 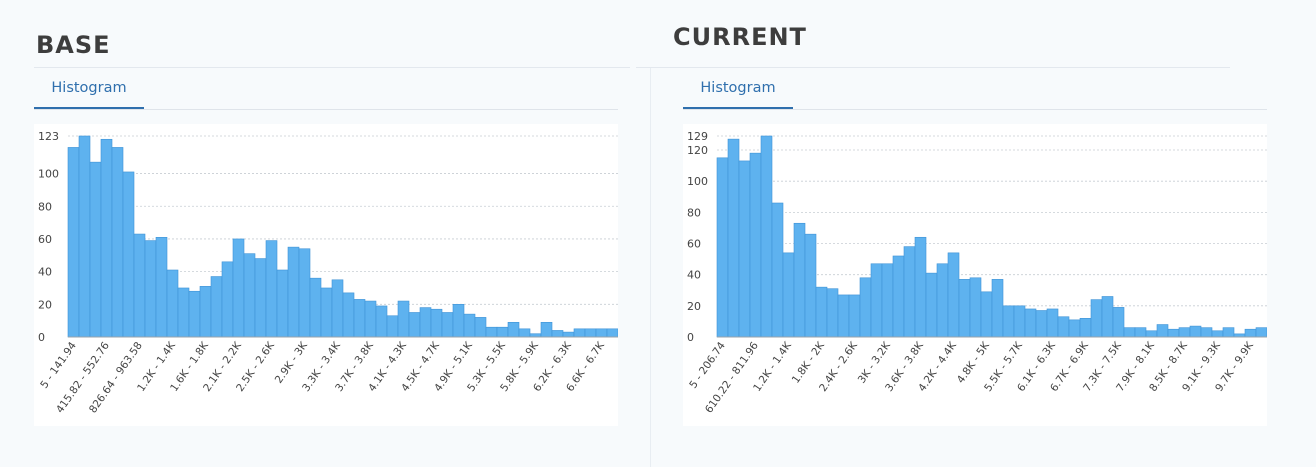 What do you see at coordinates (738, 92) in the screenshot?
I see `current-histogram-tab: Histogram` at bounding box center [738, 92].